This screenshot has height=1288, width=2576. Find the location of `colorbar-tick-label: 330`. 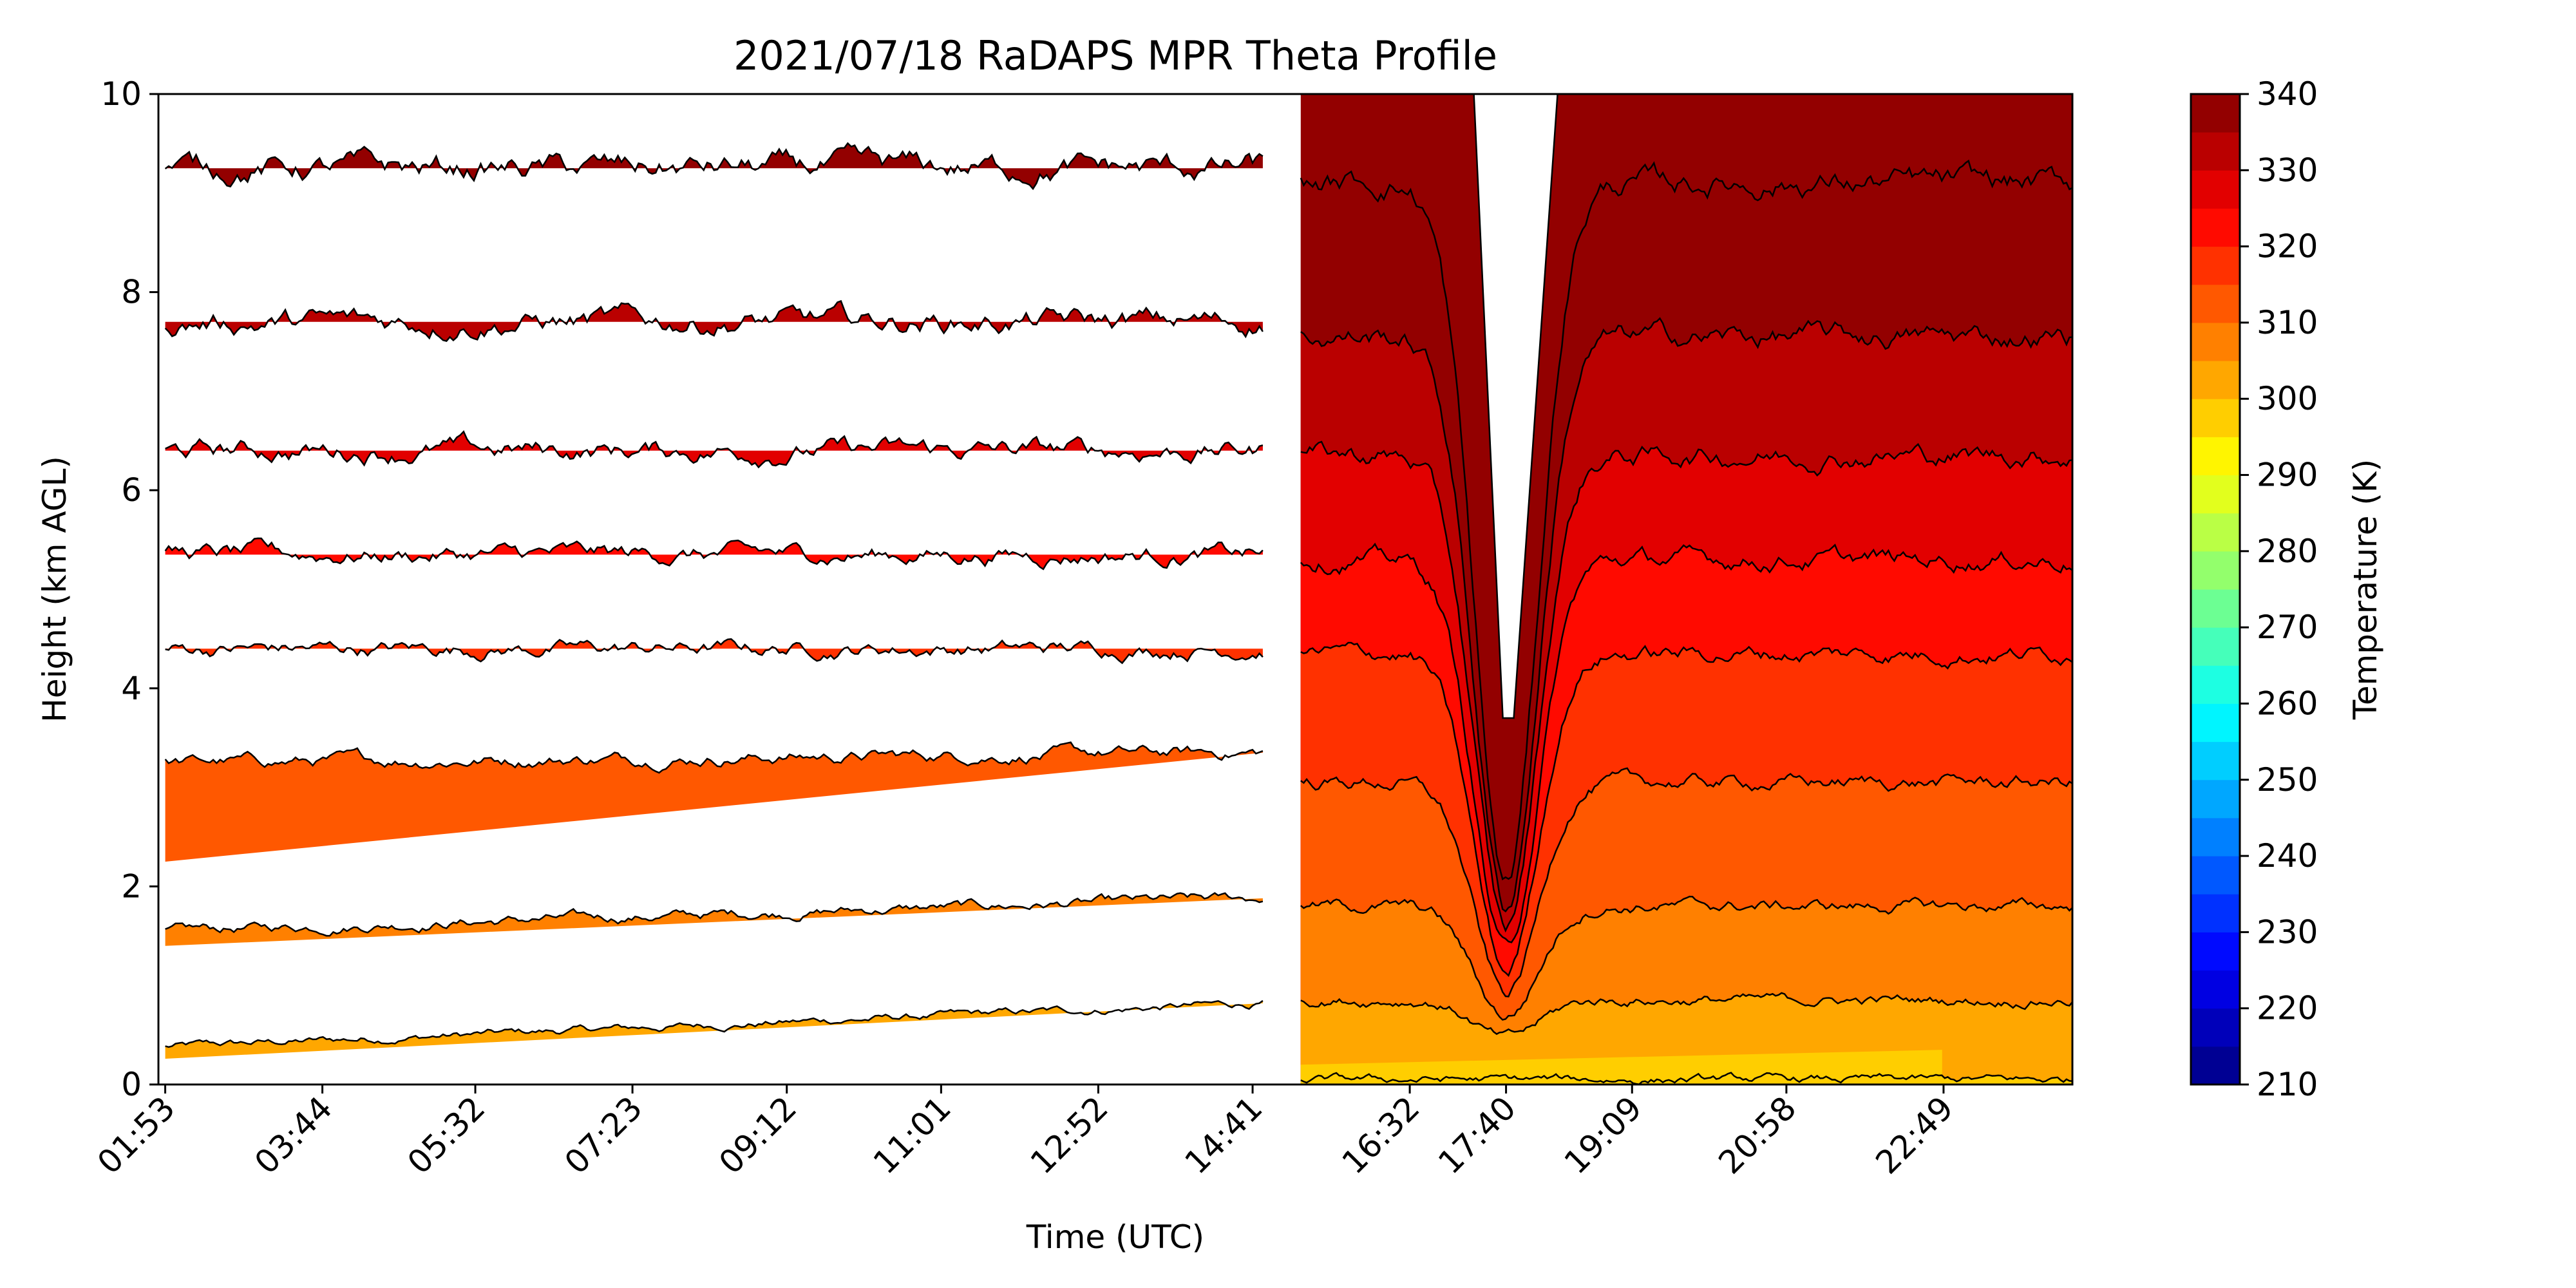

colorbar-tick-label: 330 is located at coordinates (2287, 170).